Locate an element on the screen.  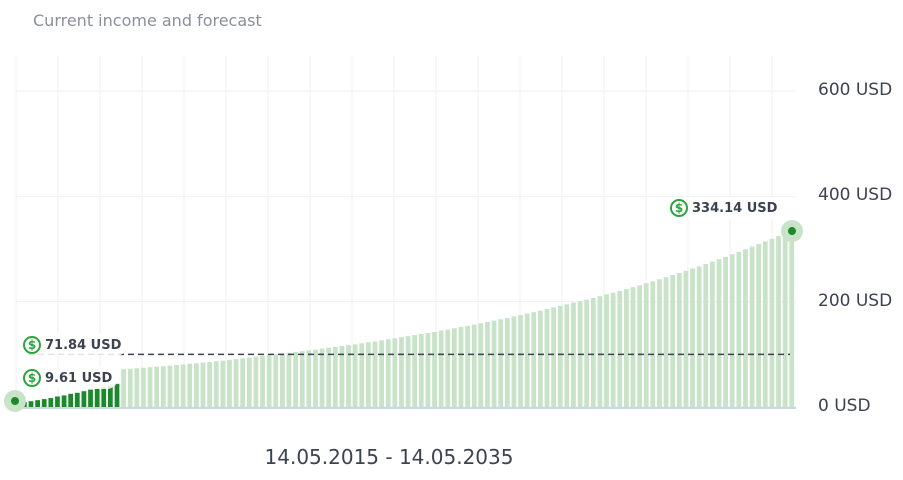
current-value-label: 9.61 USD is located at coordinates (79, 378).